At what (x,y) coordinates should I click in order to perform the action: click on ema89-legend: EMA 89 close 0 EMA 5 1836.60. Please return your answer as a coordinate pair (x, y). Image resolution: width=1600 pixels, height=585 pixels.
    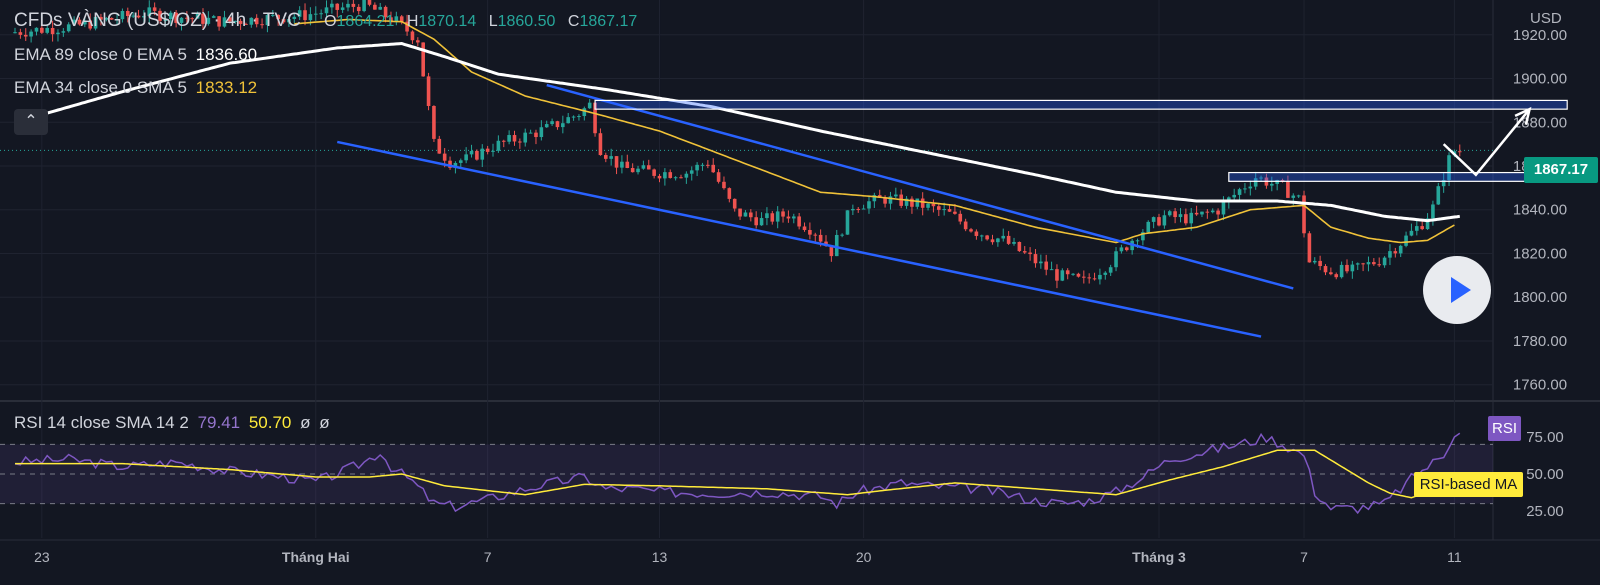
    Looking at the image, I should click on (135, 55).